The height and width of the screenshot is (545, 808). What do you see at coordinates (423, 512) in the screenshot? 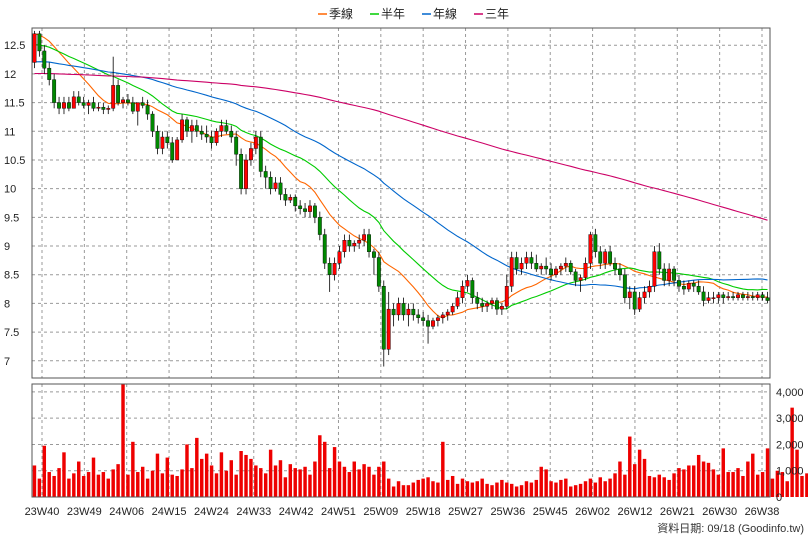
I see `x-tick-label: 25W18` at bounding box center [423, 512].